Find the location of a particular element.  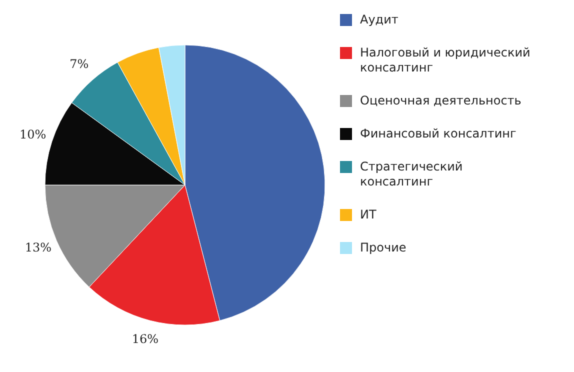

legend-label: Стратегический консалтинг is located at coordinates (411, 173).